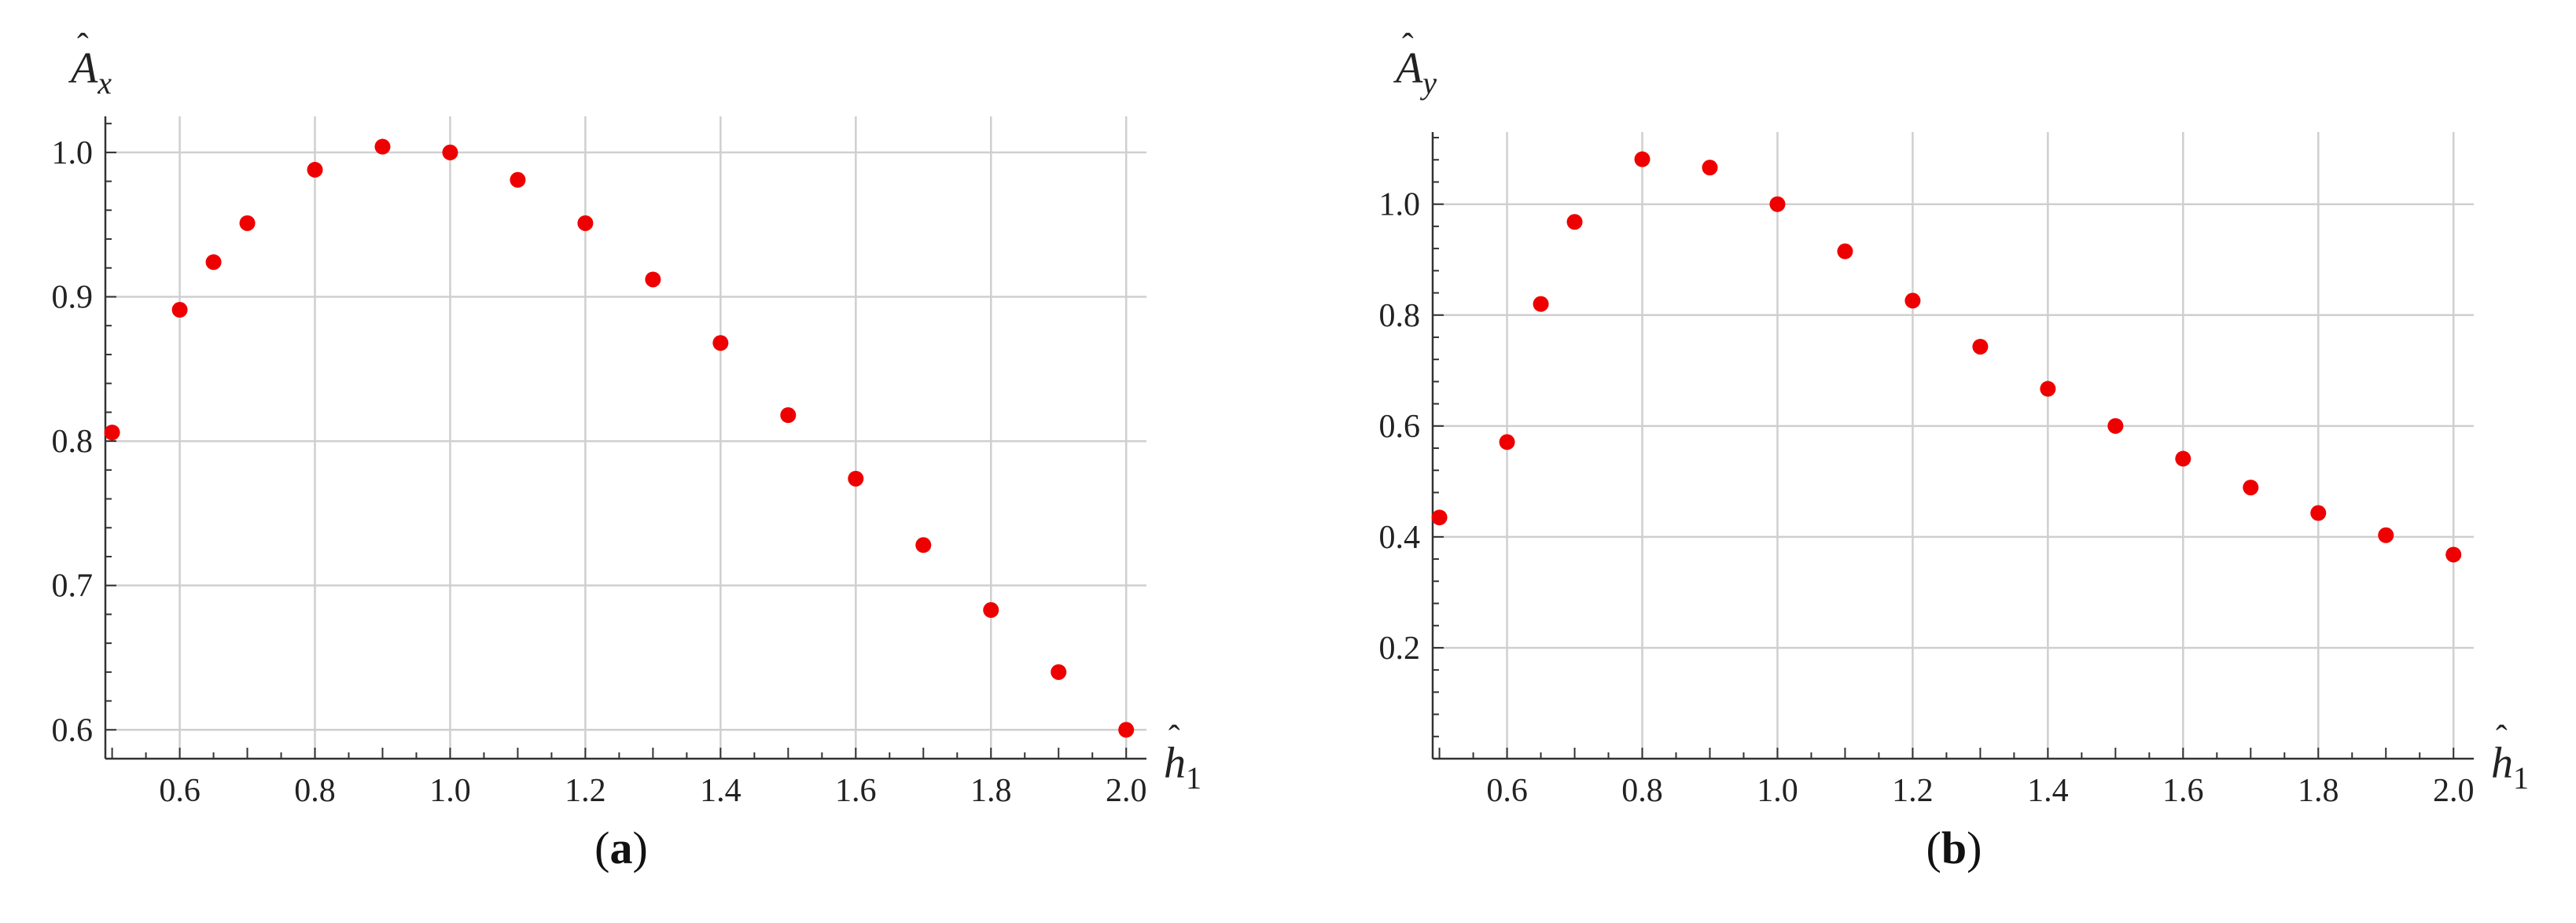 Image resolution: width=2576 pixels, height=923 pixels. I want to click on panel-b-caption: (b), so click(1954, 847).